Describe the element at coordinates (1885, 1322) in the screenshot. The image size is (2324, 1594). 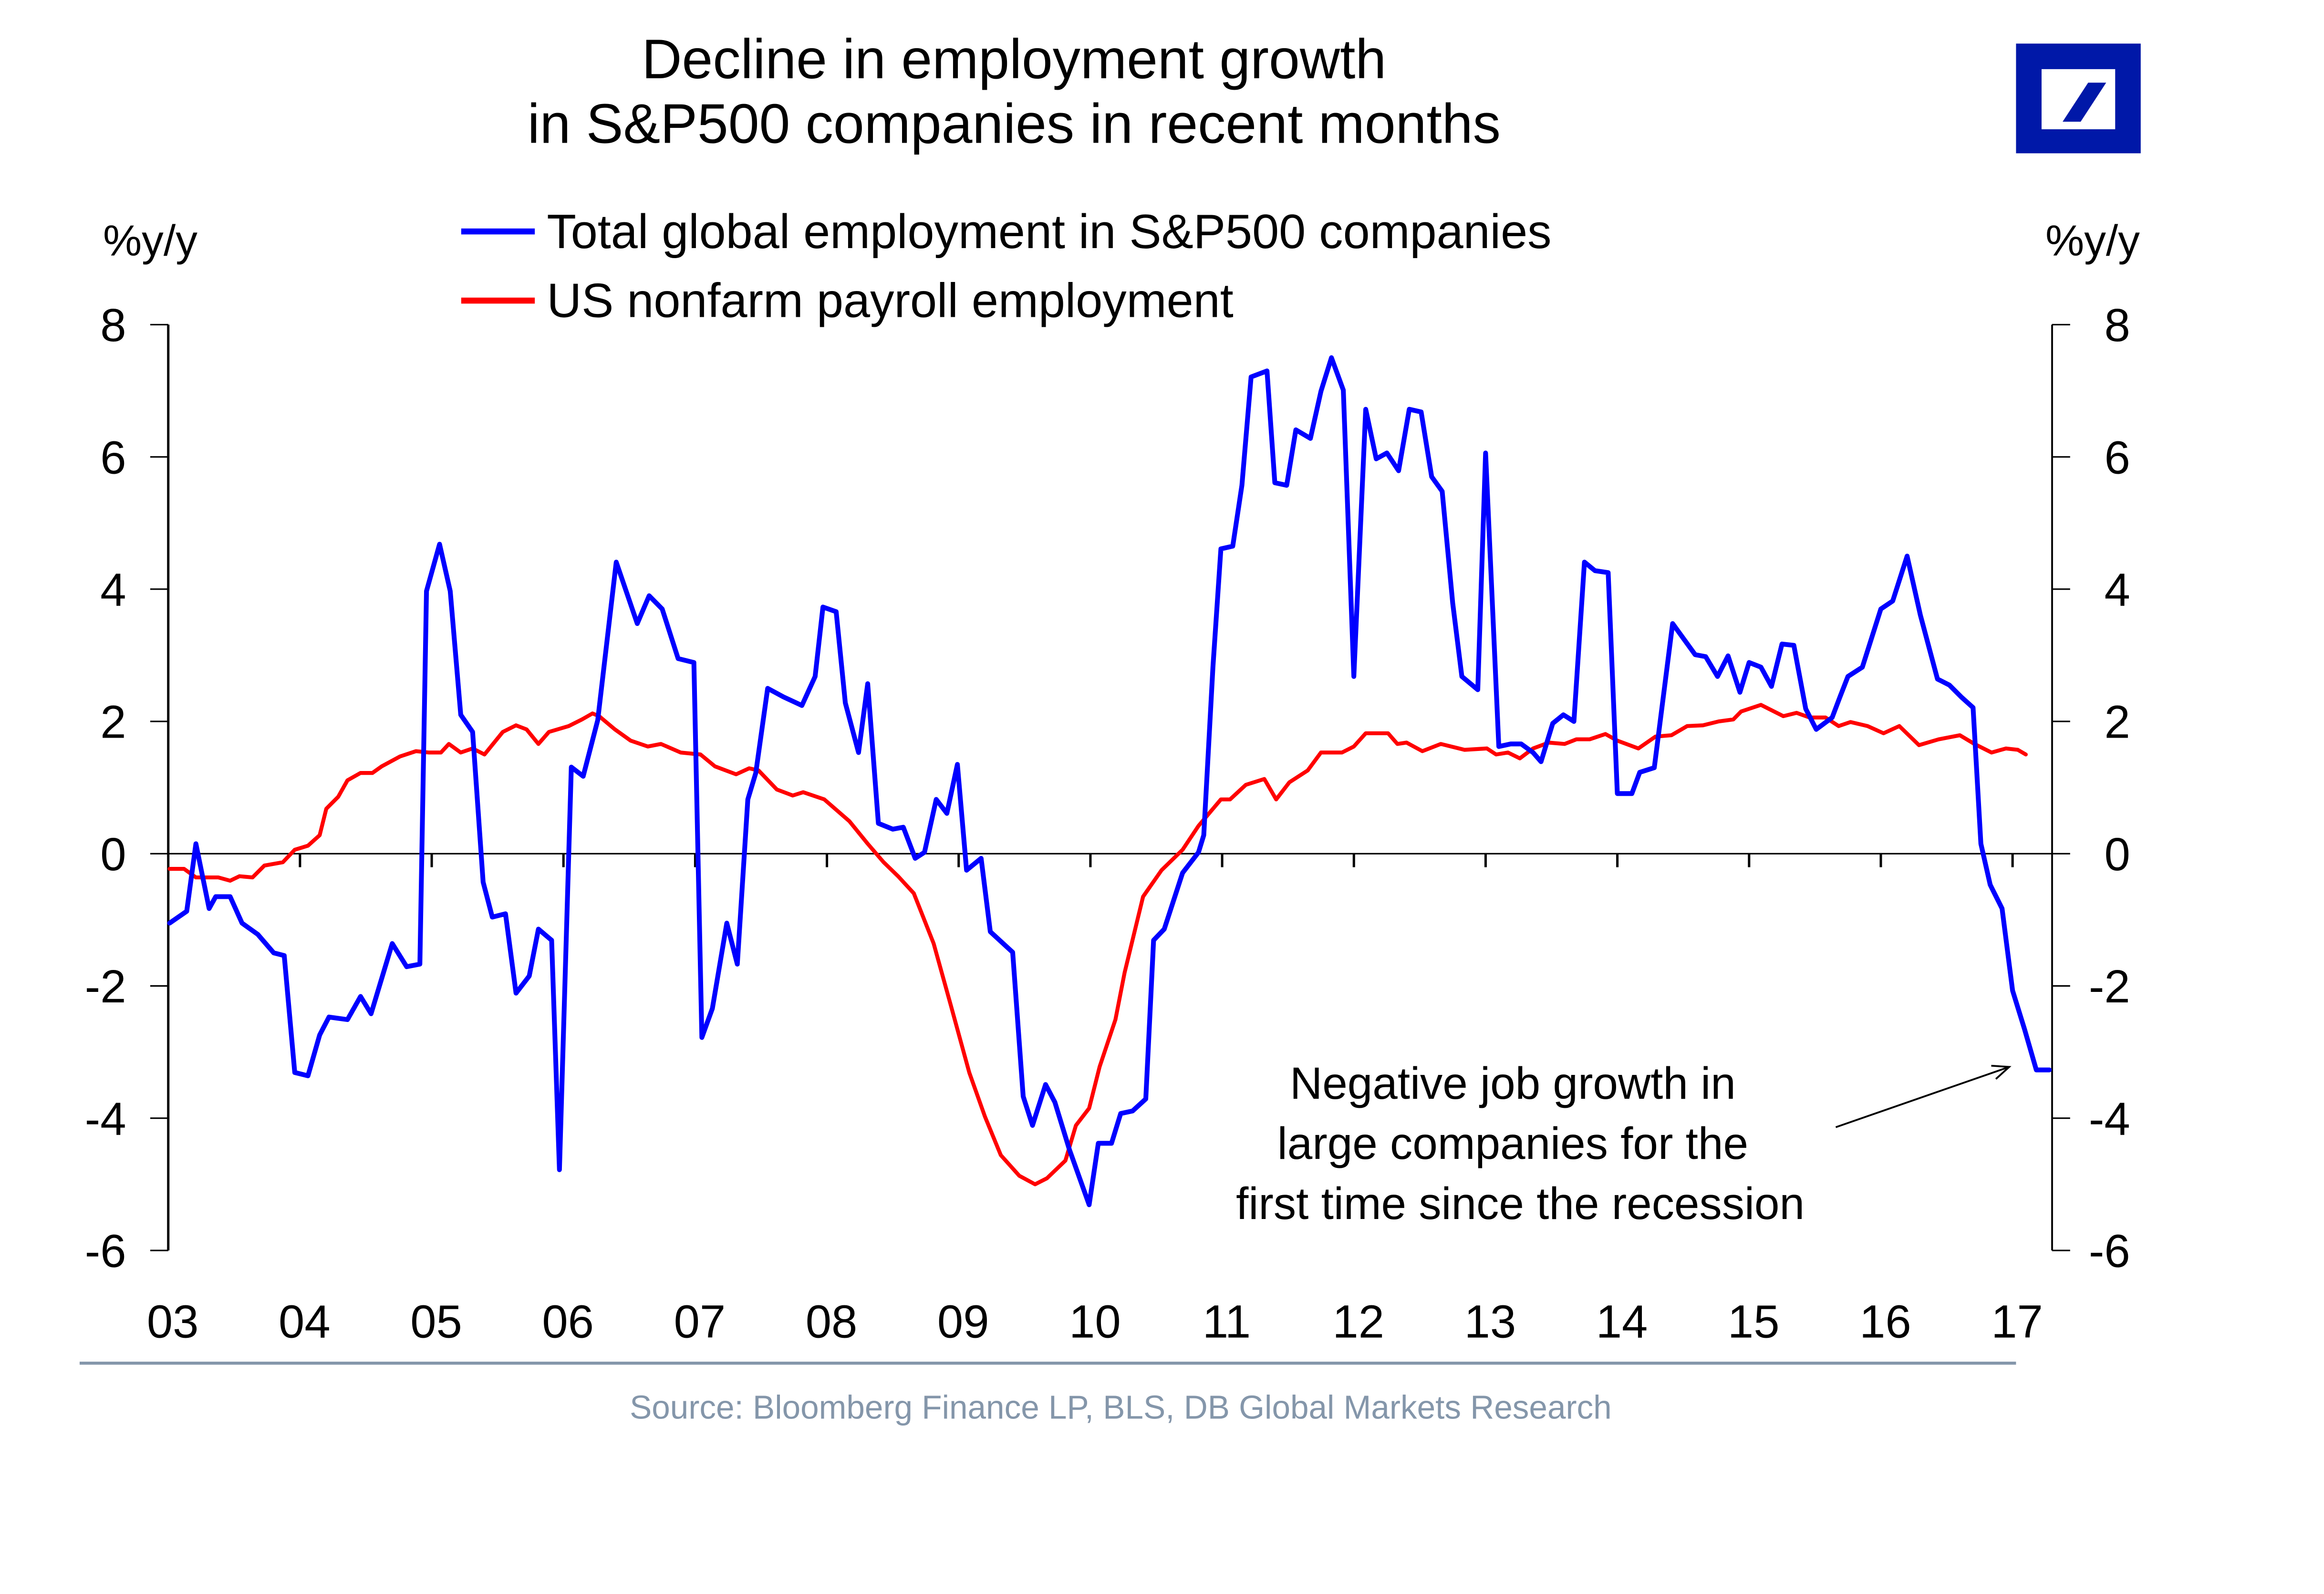
I see `x-tick-label: 16` at that location.